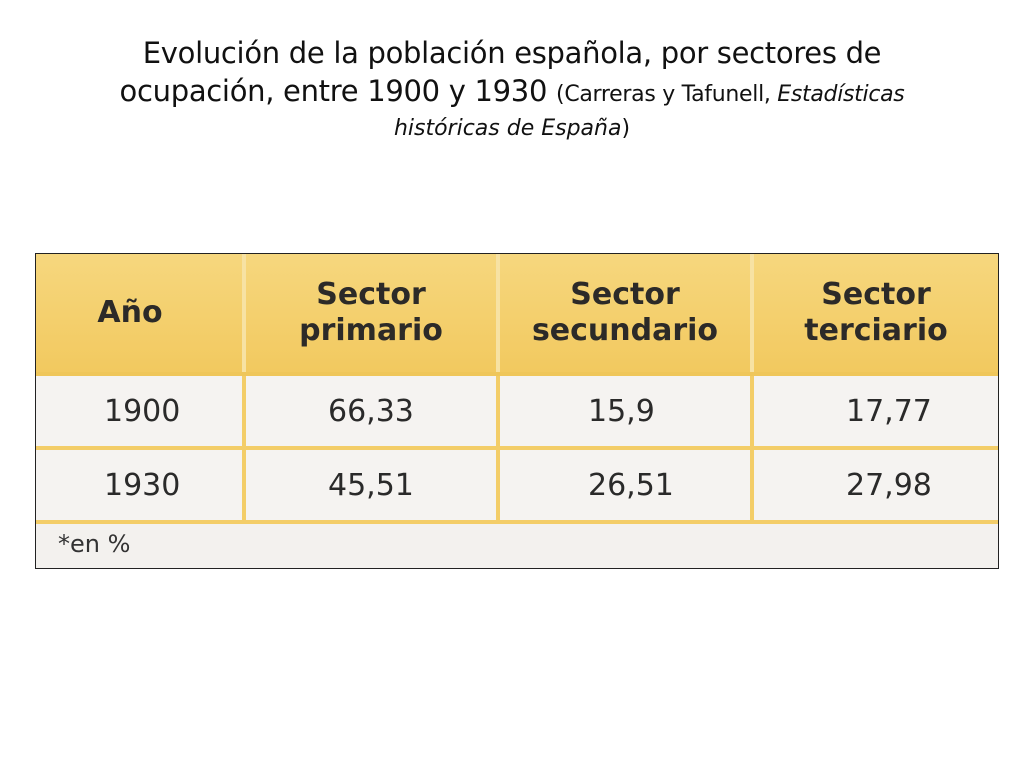 This screenshot has width=1024, height=768. What do you see at coordinates (876, 294) in the screenshot?
I see `header-tertiary-line-1: Sector` at bounding box center [876, 294].